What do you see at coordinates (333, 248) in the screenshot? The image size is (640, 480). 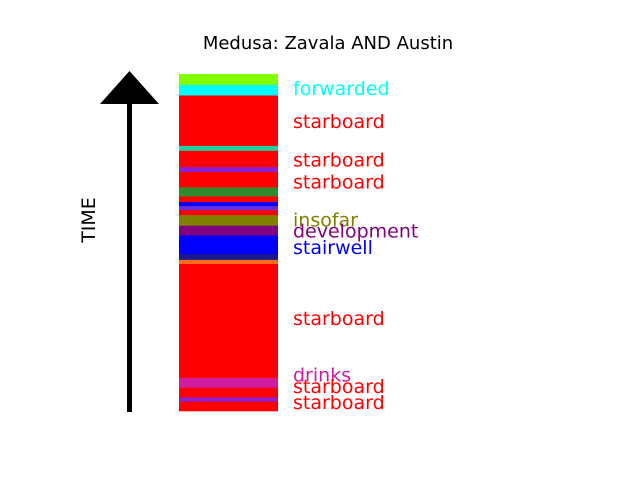 I see `segment-label: stairwell` at bounding box center [333, 248].